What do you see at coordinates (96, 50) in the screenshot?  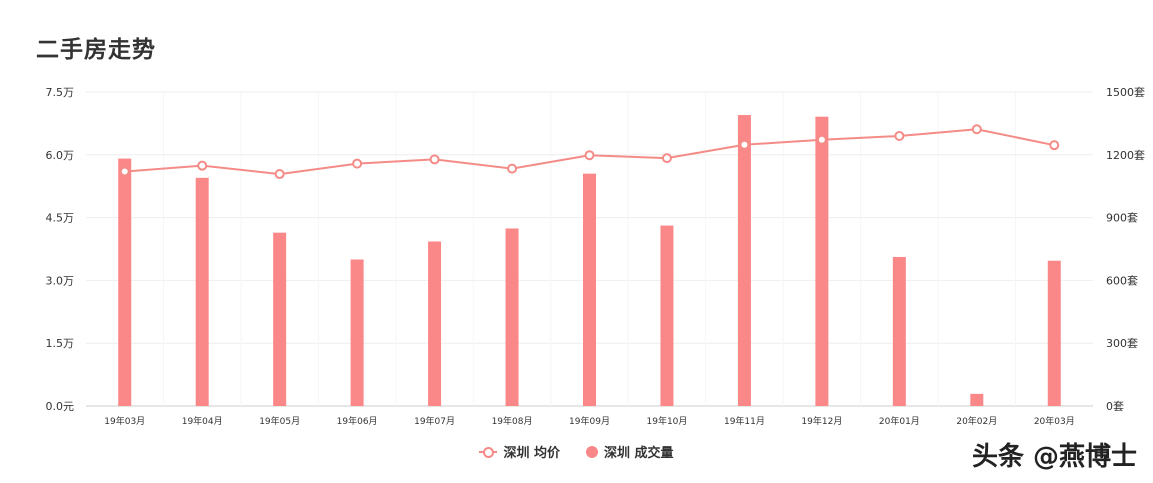 I see `chart-title: 二手房走势` at bounding box center [96, 50].